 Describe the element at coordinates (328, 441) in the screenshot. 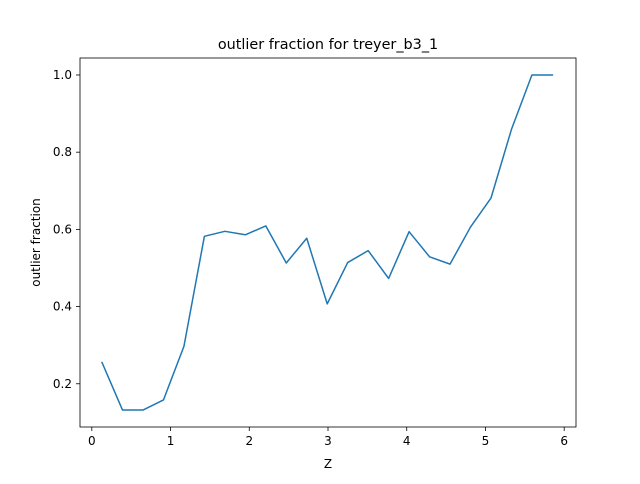

I see `x-tick-label: 3` at that location.